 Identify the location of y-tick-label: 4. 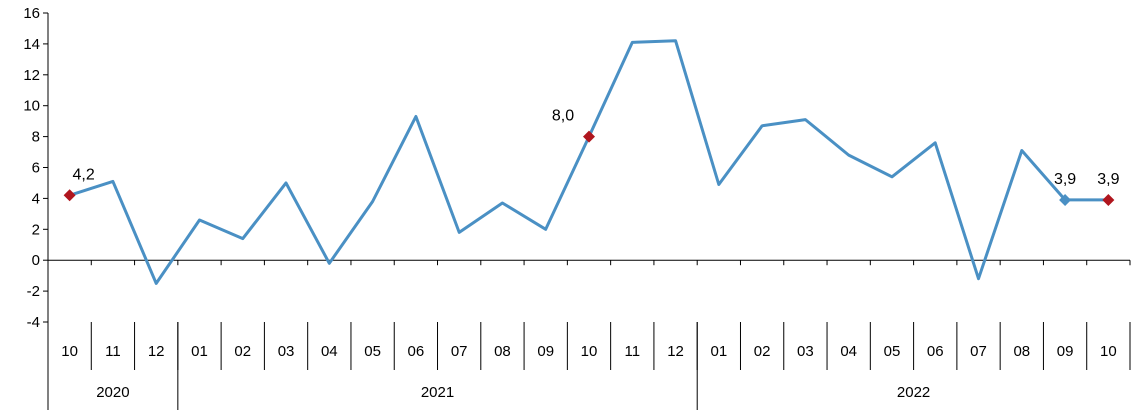
(36, 198).